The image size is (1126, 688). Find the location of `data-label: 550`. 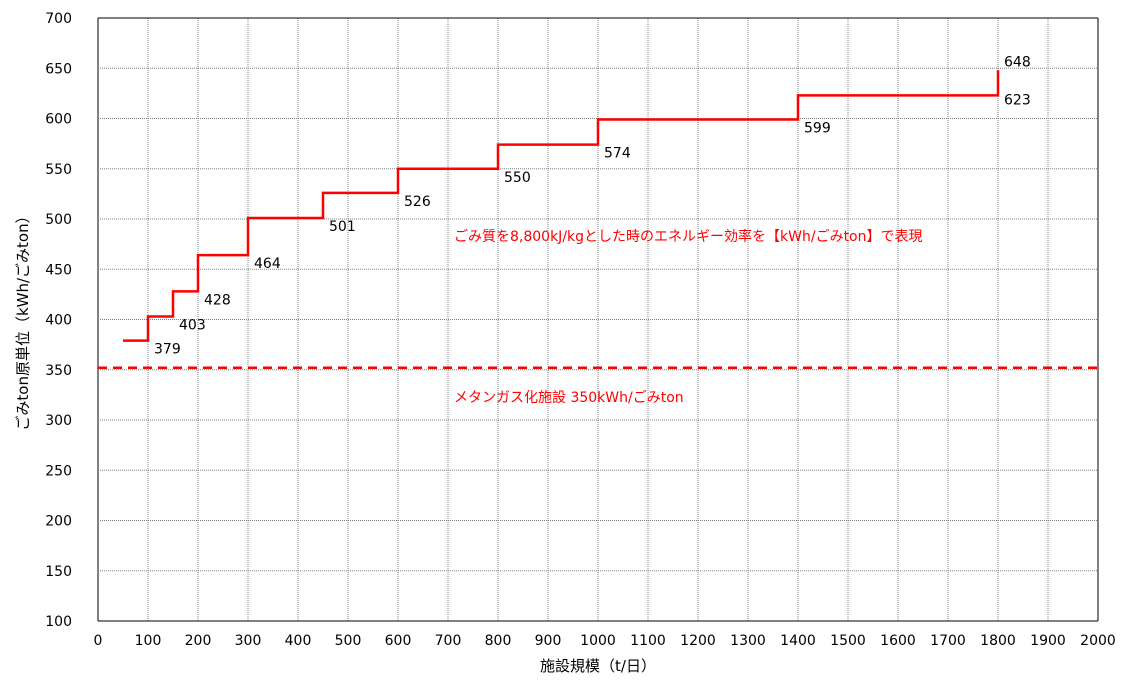

data-label: 550 is located at coordinates (517, 178).